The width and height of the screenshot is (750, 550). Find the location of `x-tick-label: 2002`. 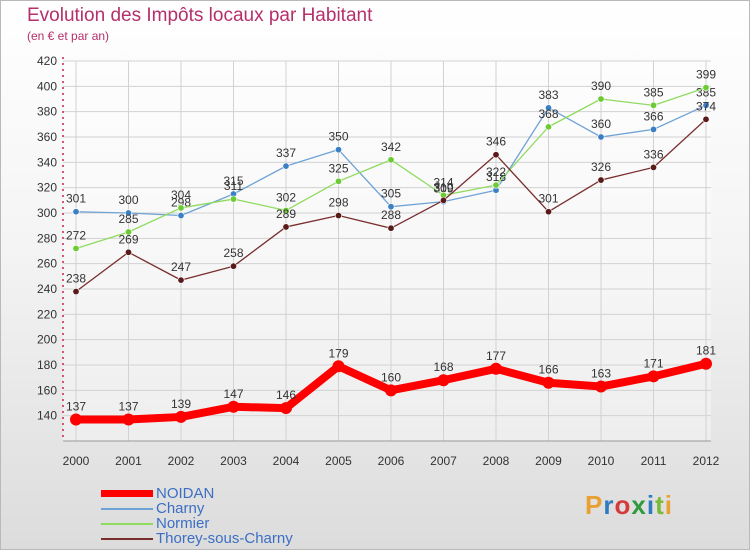

x-tick-label: 2002 is located at coordinates (181, 461).